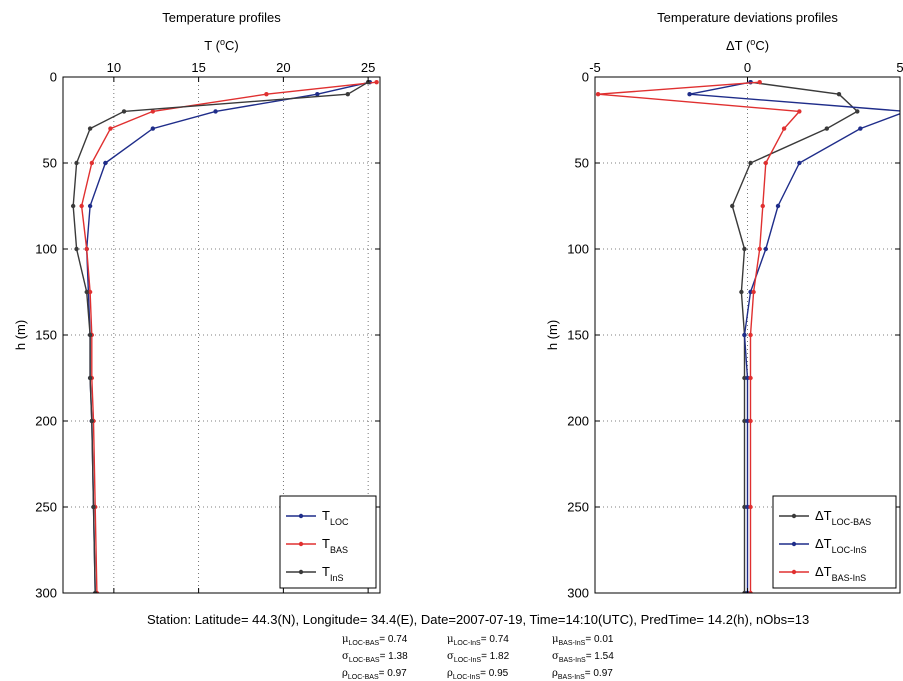 The height and width of the screenshot is (681, 903). What do you see at coordinates (335, 545) in the screenshot?
I see `temp-legend-label: TBAS` at bounding box center [335, 545].